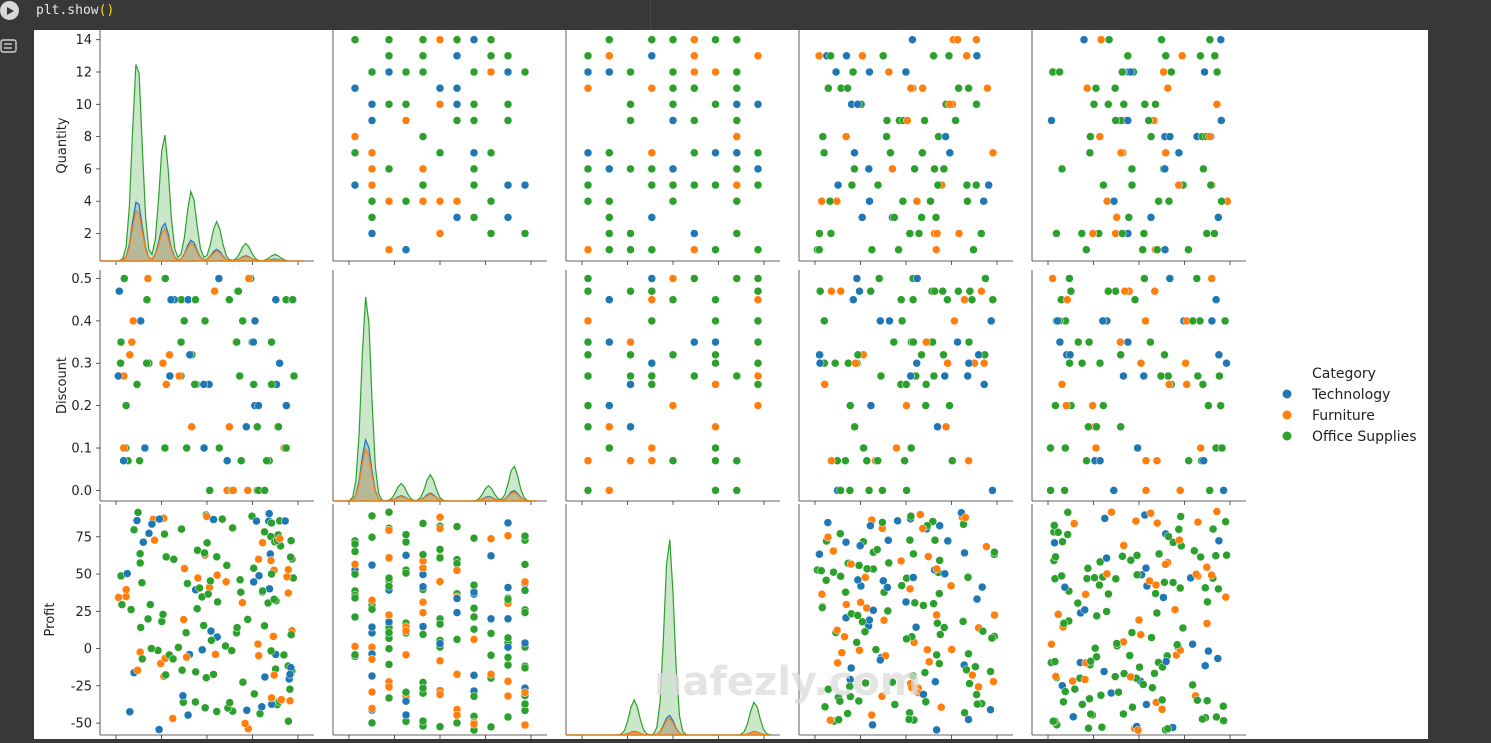  What do you see at coordinates (75, 10) in the screenshot?
I see `code-line: plt.show()` at bounding box center [75, 10].